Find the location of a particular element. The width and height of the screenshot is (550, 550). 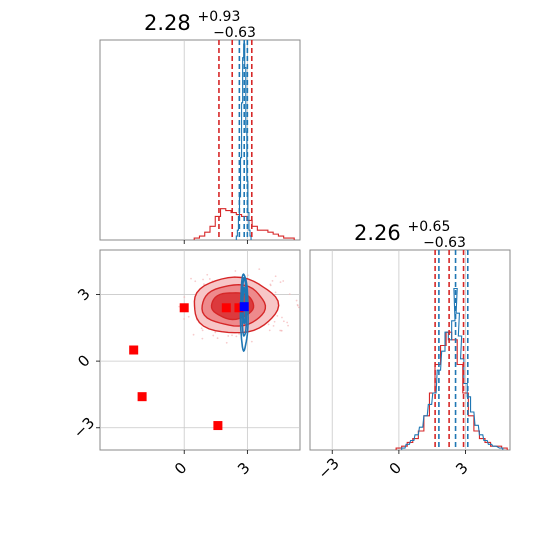

y-tick-label: 0 is located at coordinates (83, 360).